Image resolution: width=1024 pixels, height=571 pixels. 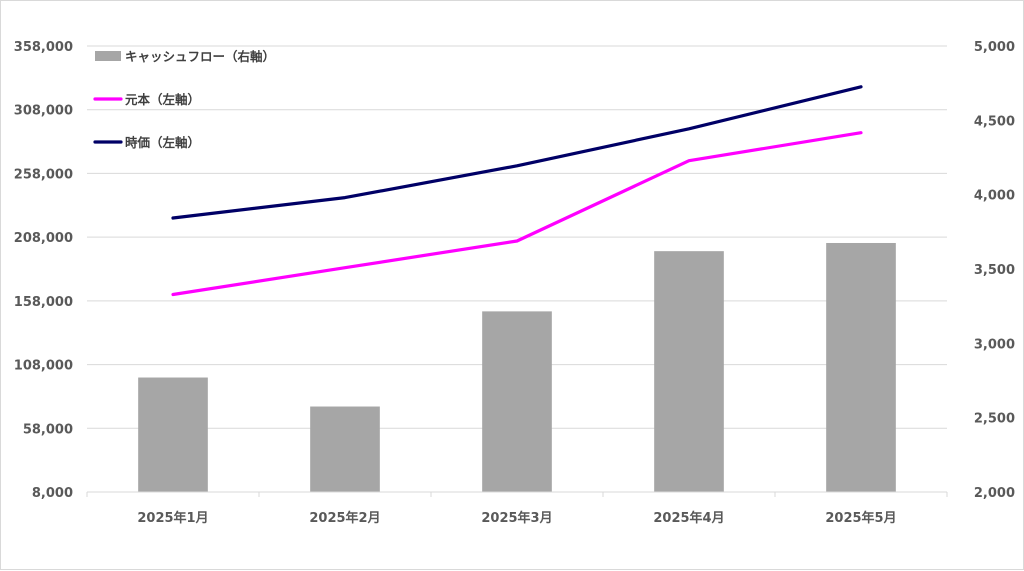 What do you see at coordinates (108, 56) in the screenshot?
I see `legend-swatch-cashflow` at bounding box center [108, 56].